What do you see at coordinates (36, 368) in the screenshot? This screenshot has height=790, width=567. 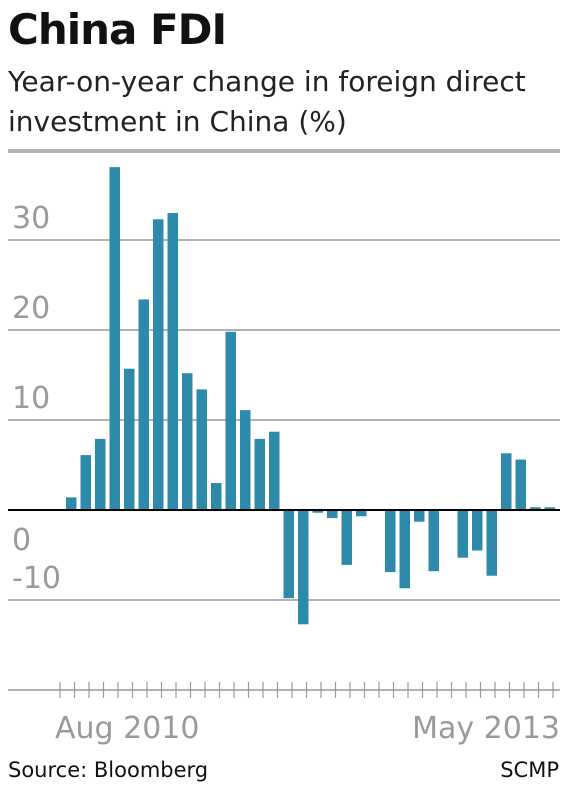 I see `y-axis-labels: -100 10 20 30 40` at bounding box center [36, 368].